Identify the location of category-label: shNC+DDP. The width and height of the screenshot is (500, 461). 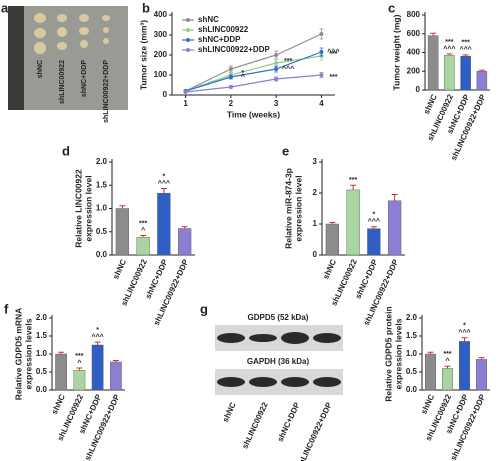
(289, 421).